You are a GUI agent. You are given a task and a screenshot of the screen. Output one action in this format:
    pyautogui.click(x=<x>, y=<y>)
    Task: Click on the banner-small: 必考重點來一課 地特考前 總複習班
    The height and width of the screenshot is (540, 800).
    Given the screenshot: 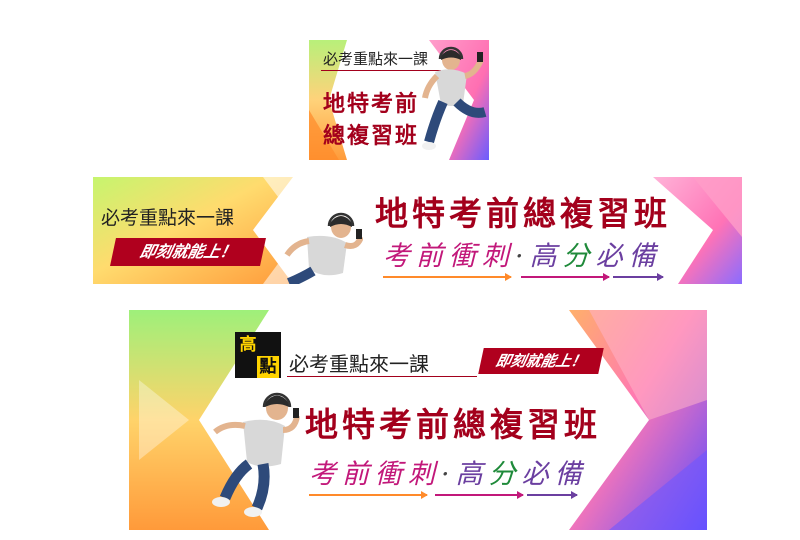 What is the action you would take?
    pyautogui.click(x=399, y=100)
    